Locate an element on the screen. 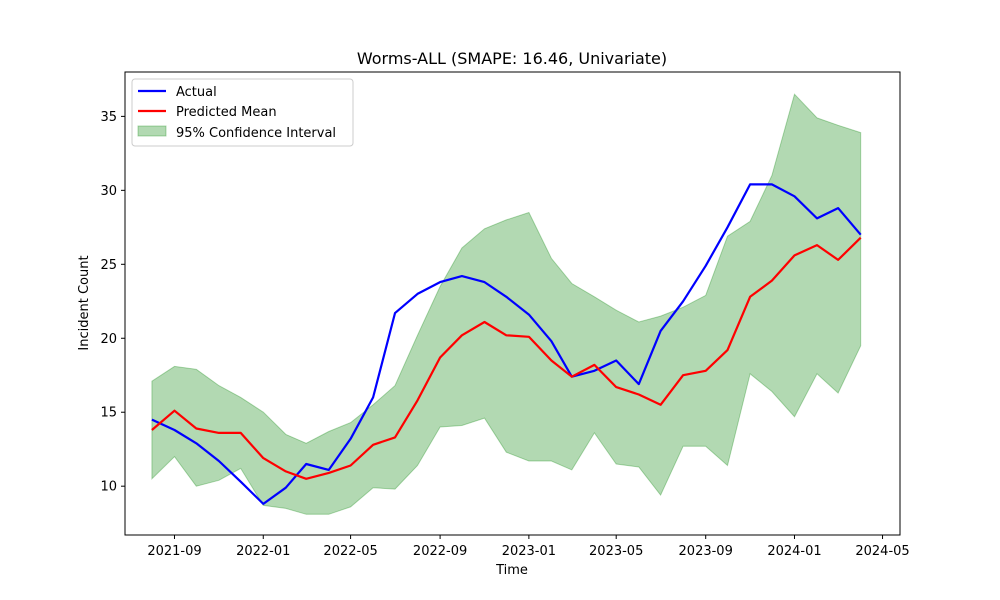 This screenshot has width=1000, height=600. y-tick-label: 30 is located at coordinates (108, 191).